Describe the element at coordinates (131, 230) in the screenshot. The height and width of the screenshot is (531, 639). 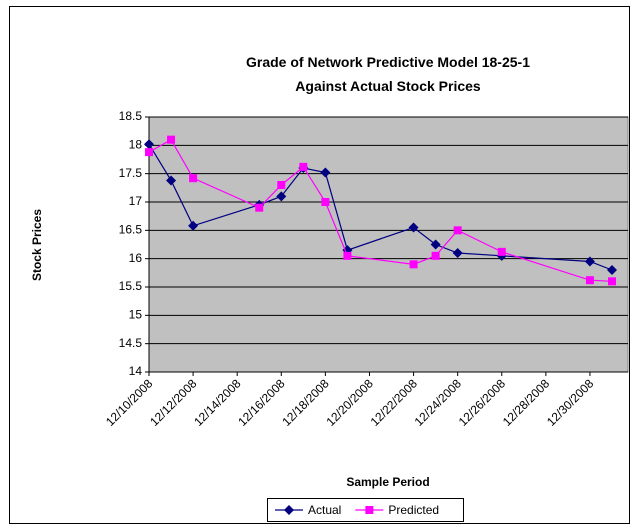
I see `y-tick-label: 16.5` at that location.